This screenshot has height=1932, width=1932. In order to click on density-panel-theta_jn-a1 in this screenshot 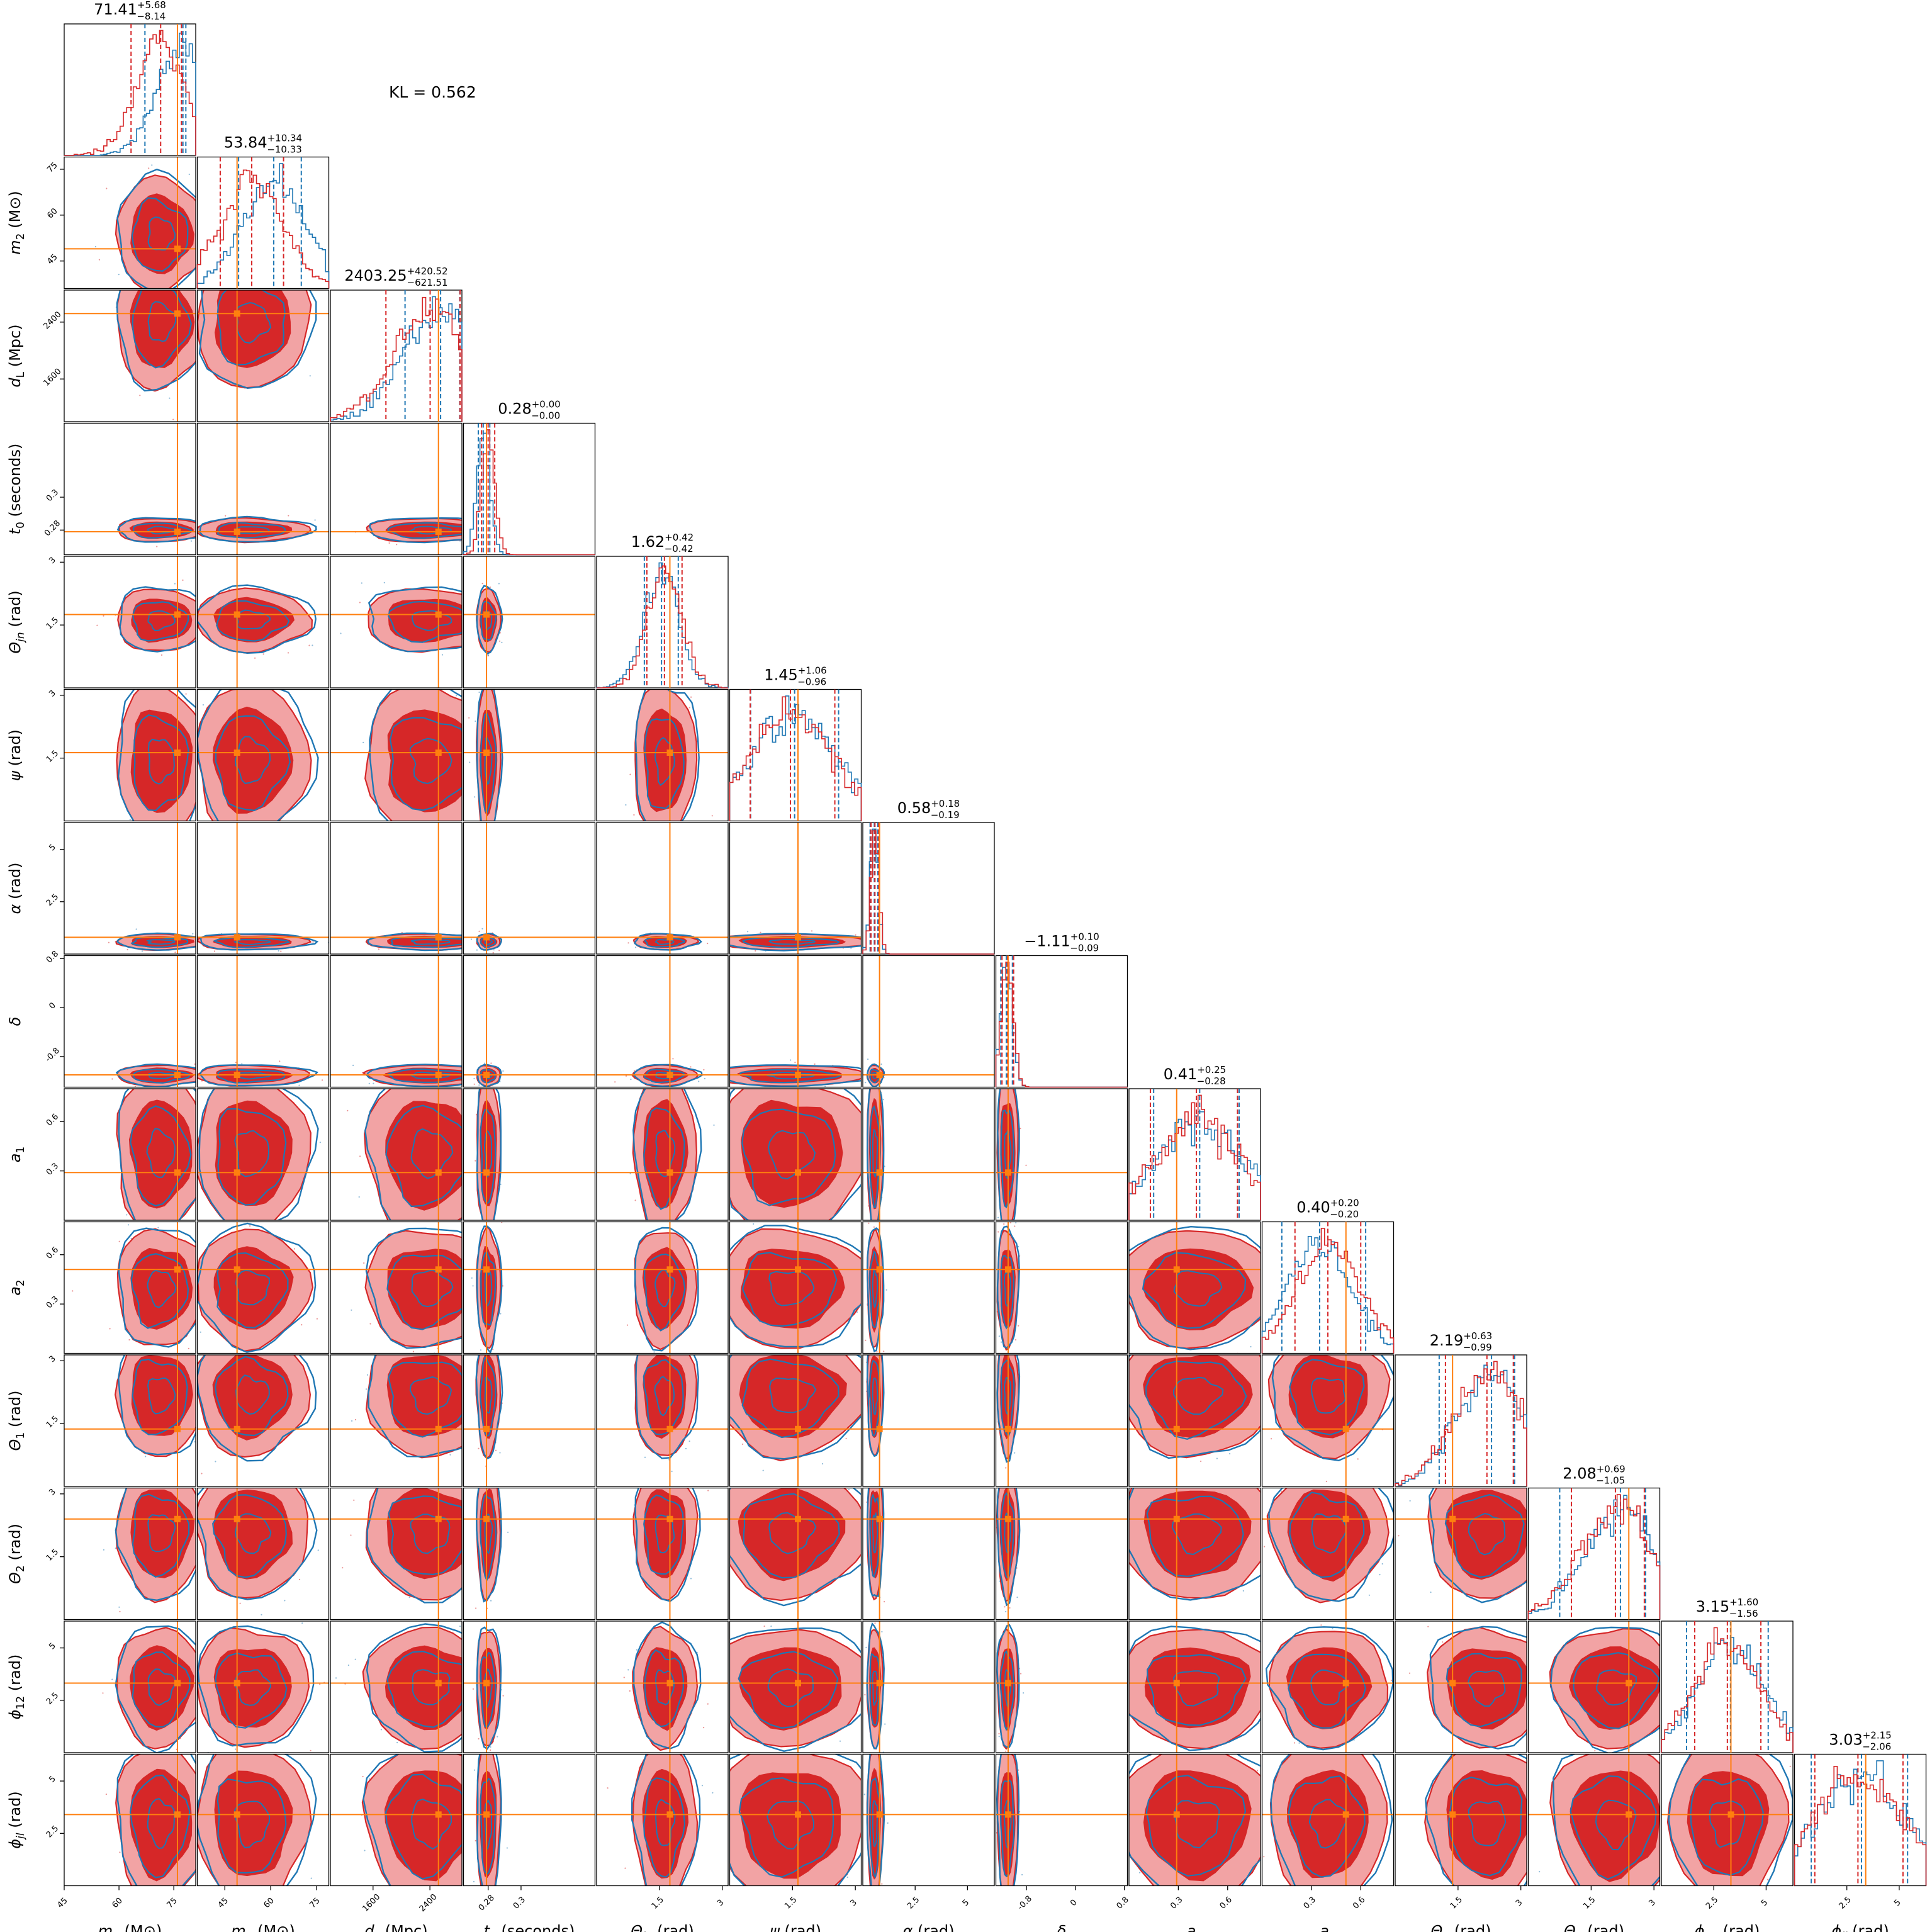, I will do `click(662, 1154)`.